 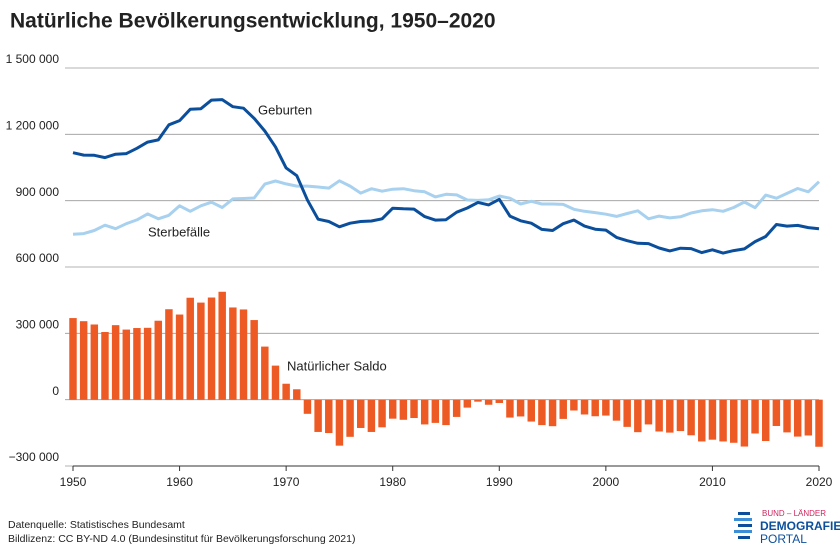 I want to click on y-tick-label: 0, so click(x=55, y=391).